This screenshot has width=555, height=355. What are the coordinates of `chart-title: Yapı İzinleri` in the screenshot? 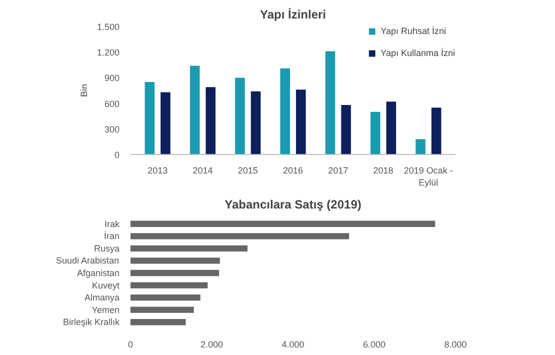 It's located at (293, 15).